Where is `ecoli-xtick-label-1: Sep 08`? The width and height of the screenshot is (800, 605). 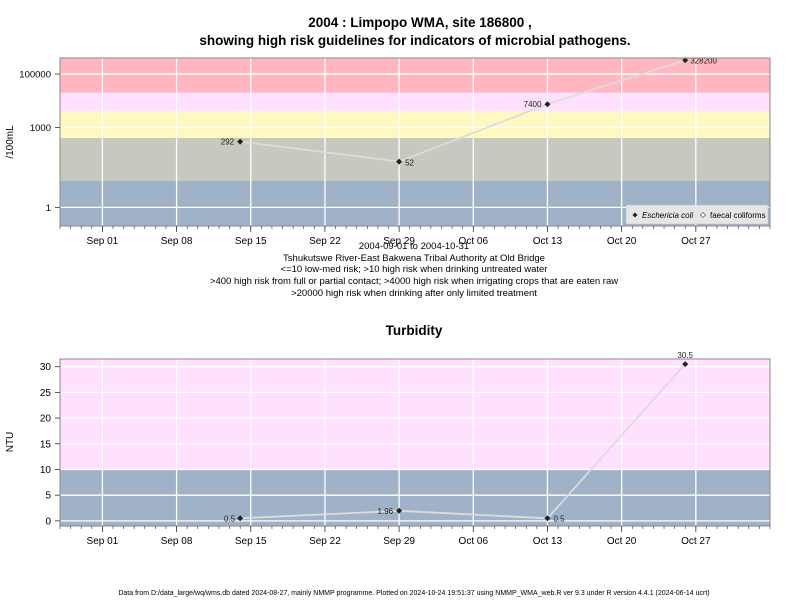 ecoli-xtick-label-1: Sep 08 is located at coordinates (177, 241).